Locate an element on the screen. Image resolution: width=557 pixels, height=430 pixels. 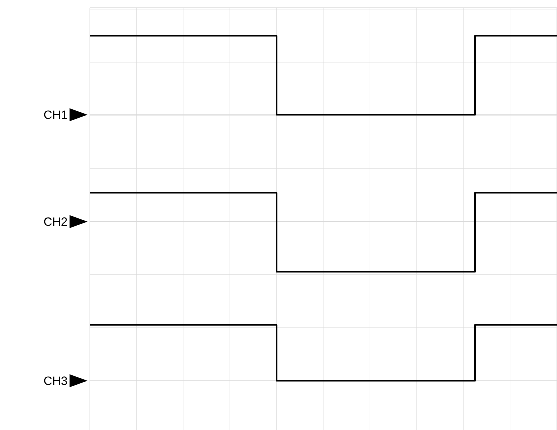
ref-line-label: CH2 is located at coordinates (56, 222).